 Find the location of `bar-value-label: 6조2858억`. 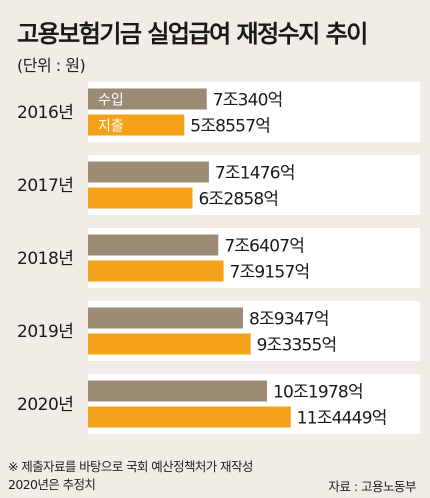

bar-value-label: 6조2858억 is located at coordinates (239, 200).